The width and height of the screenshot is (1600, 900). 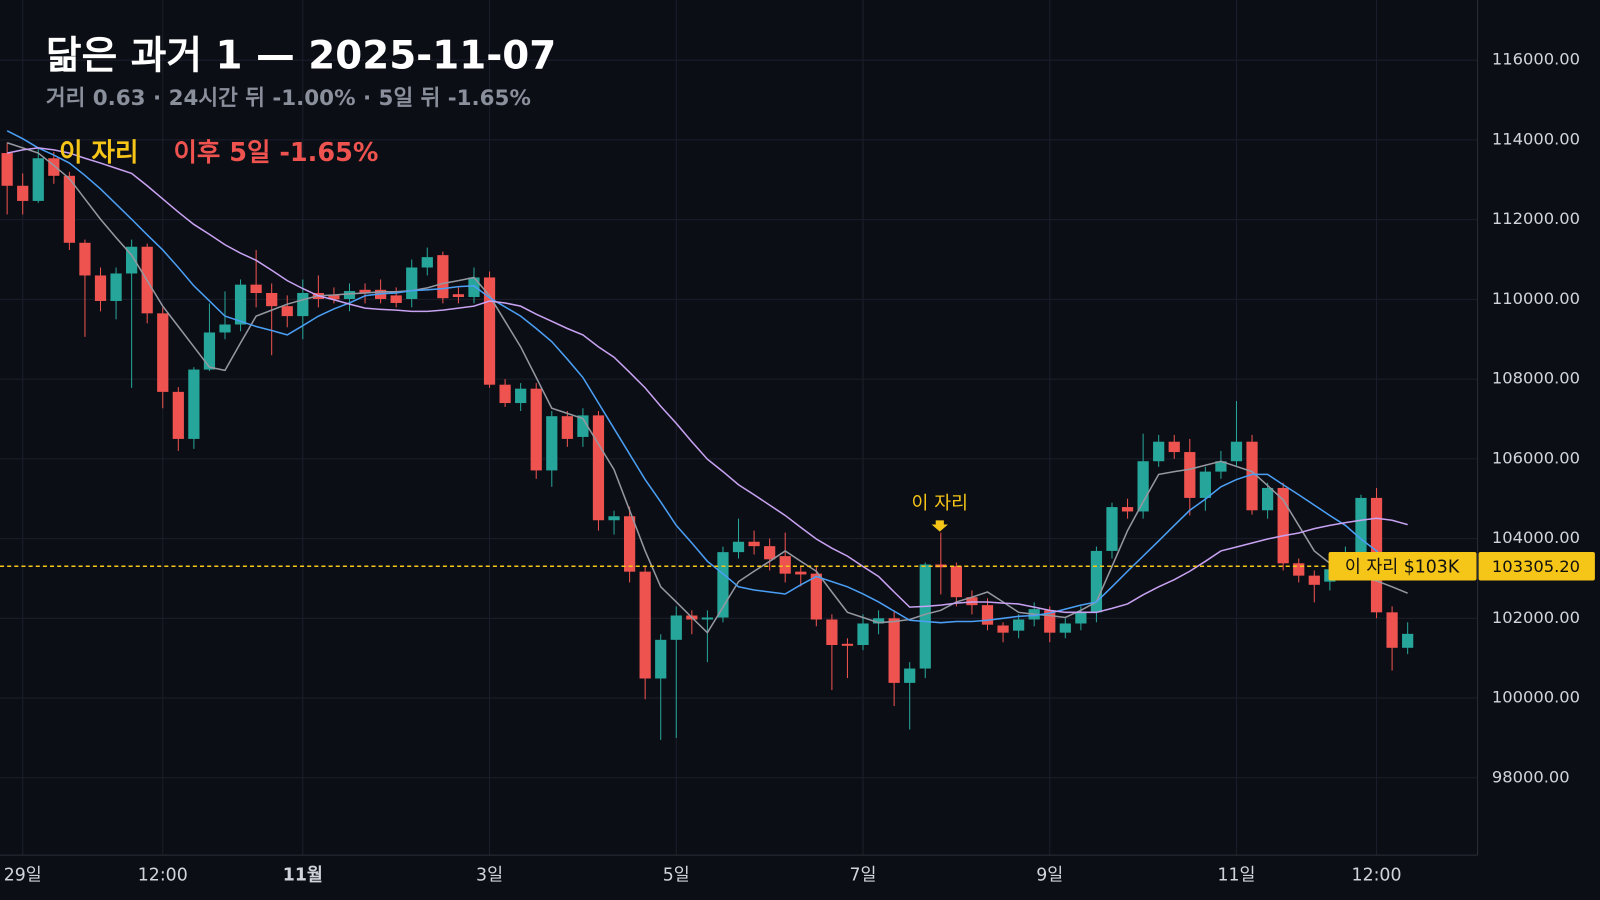 What do you see at coordinates (1536, 298) in the screenshot?
I see `y-tick-label: 110000.00` at bounding box center [1536, 298].